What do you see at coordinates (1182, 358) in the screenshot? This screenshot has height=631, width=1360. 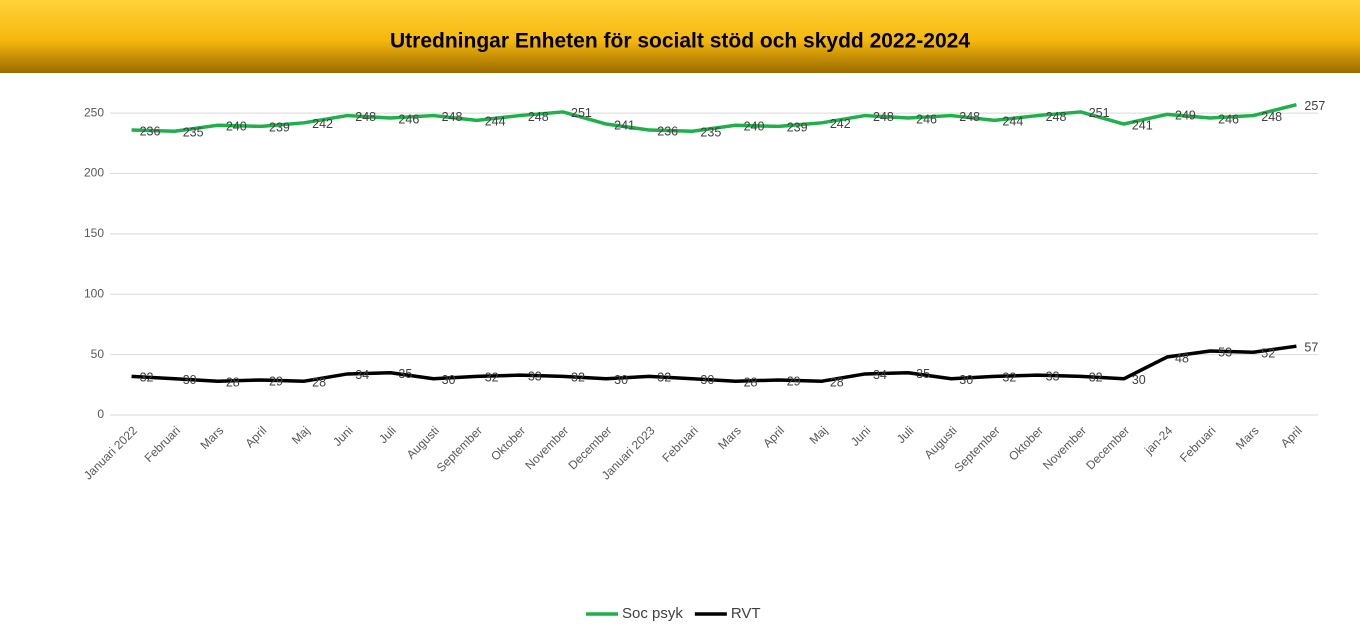 I see `data-label: 48` at bounding box center [1182, 358].